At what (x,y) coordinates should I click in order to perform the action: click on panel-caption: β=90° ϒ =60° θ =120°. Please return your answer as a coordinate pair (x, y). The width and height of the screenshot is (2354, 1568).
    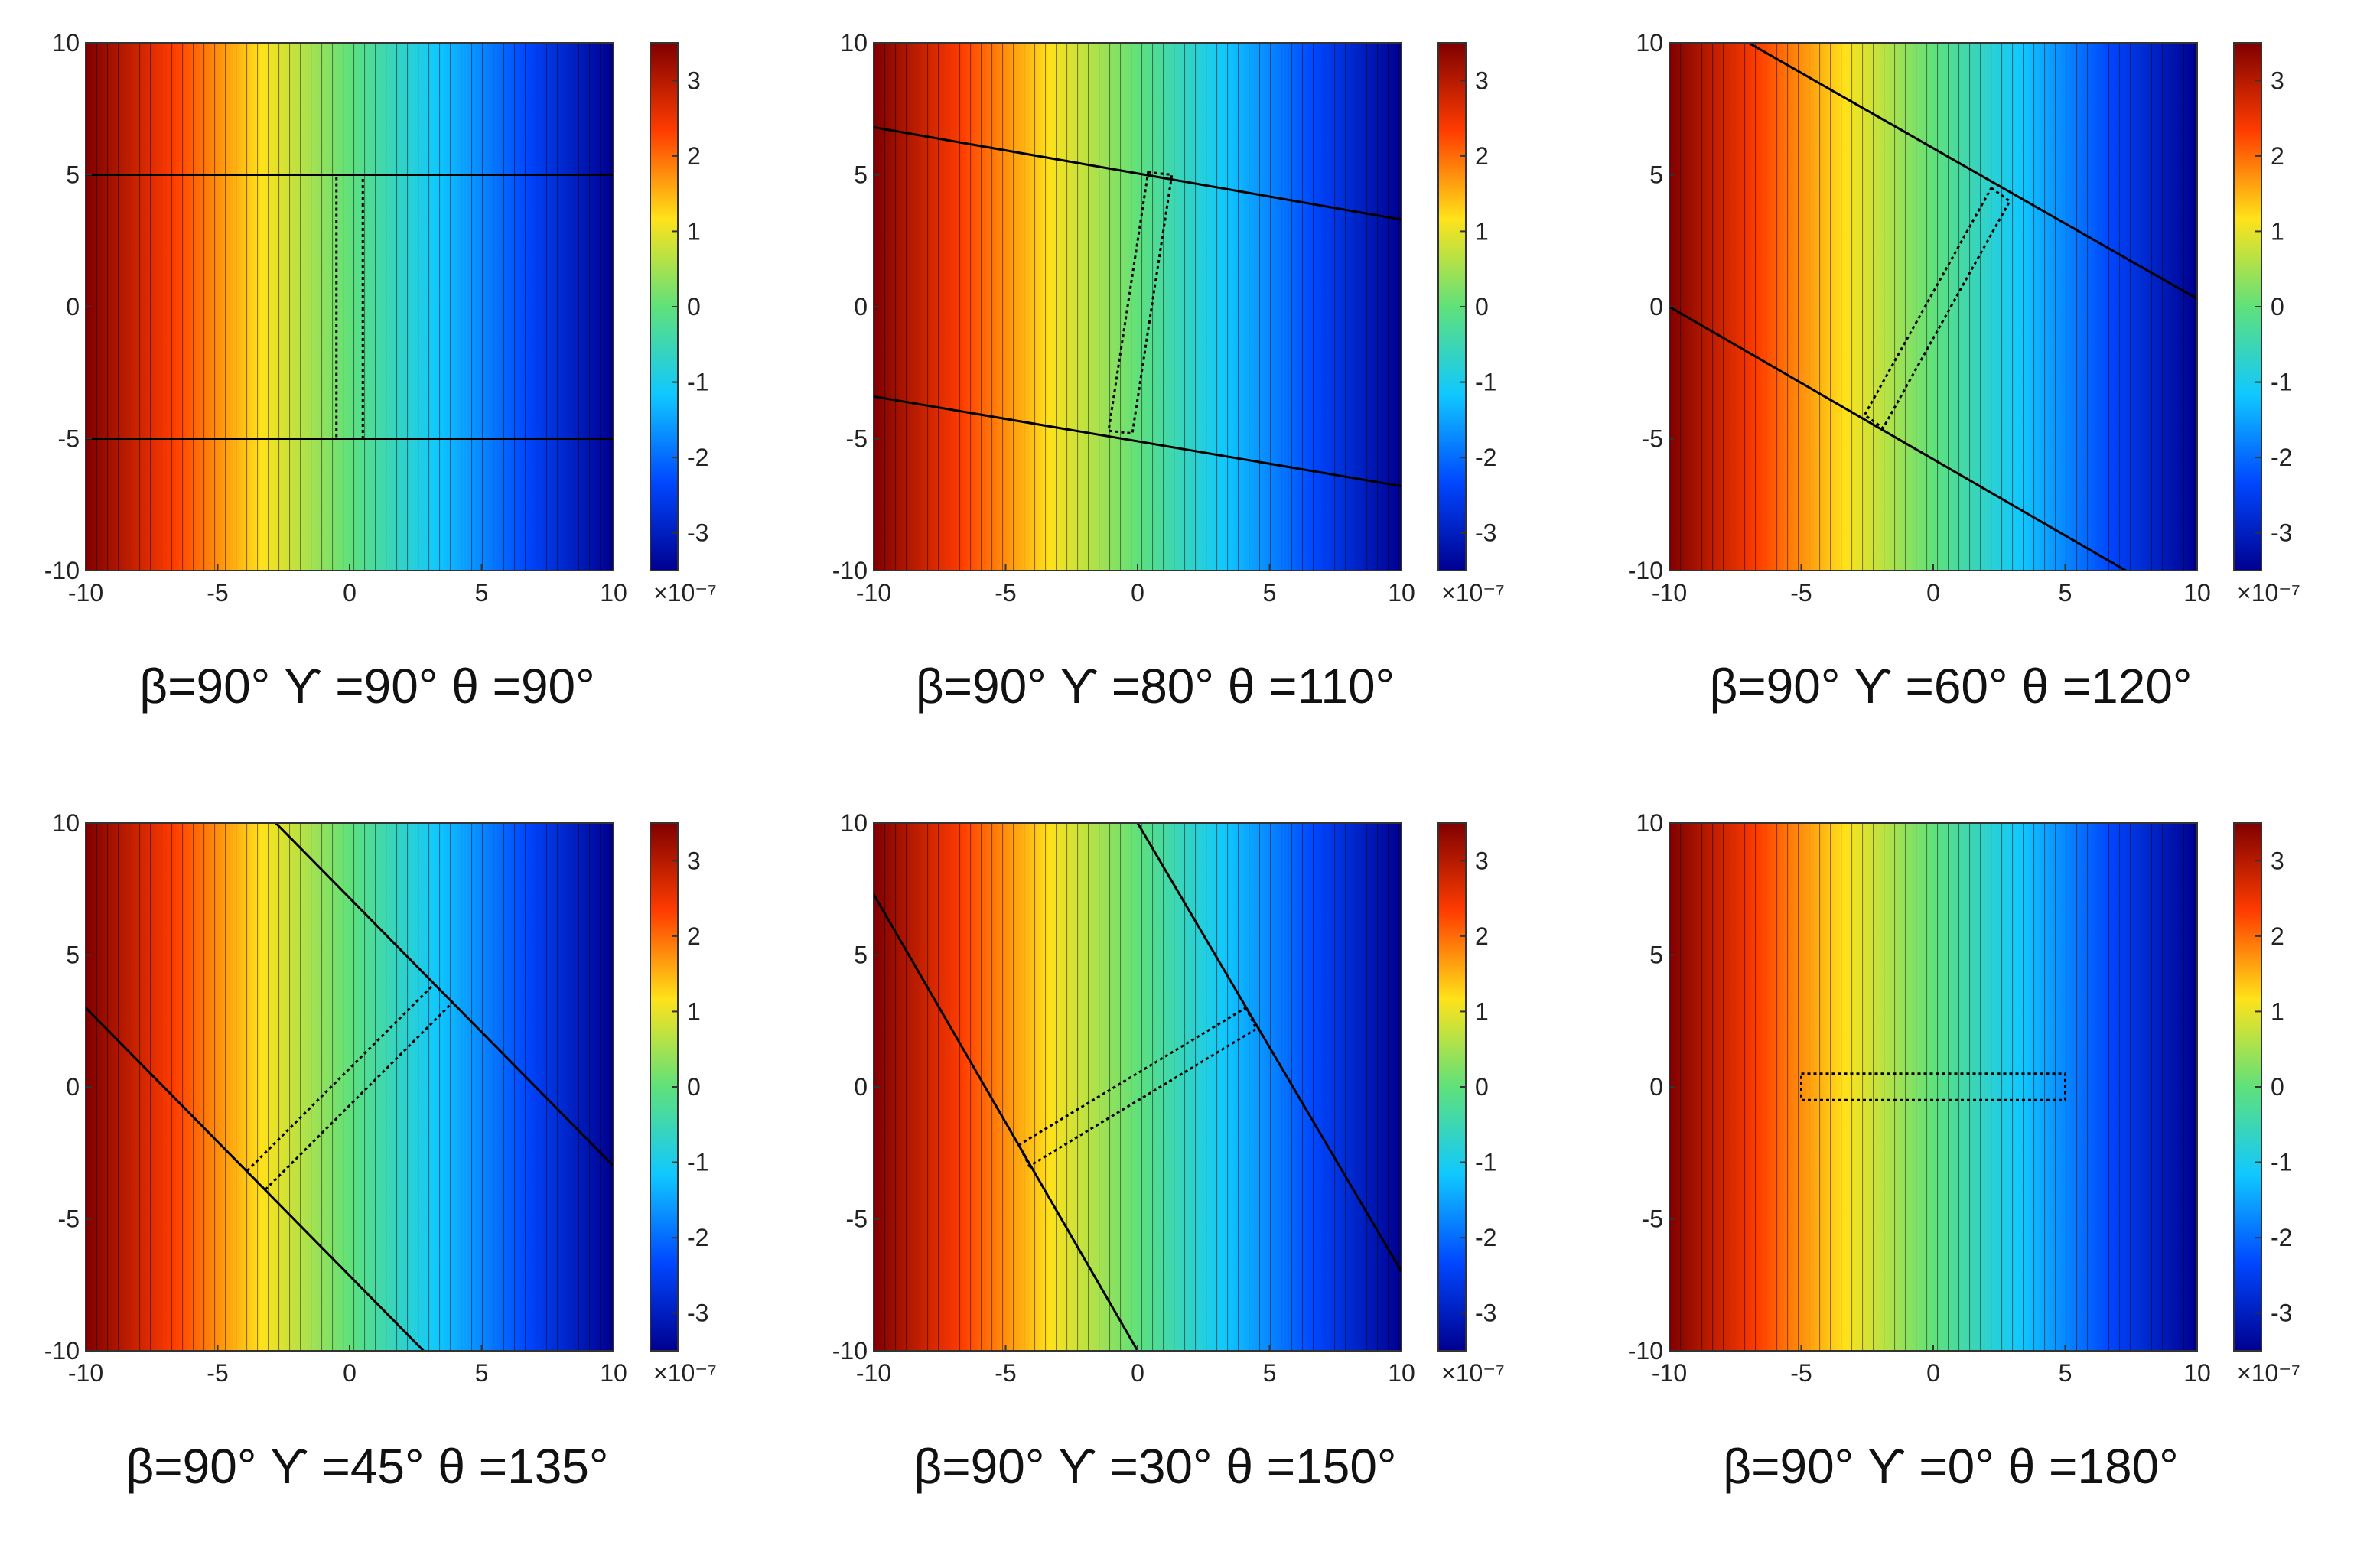
    Looking at the image, I should click on (1951, 687).